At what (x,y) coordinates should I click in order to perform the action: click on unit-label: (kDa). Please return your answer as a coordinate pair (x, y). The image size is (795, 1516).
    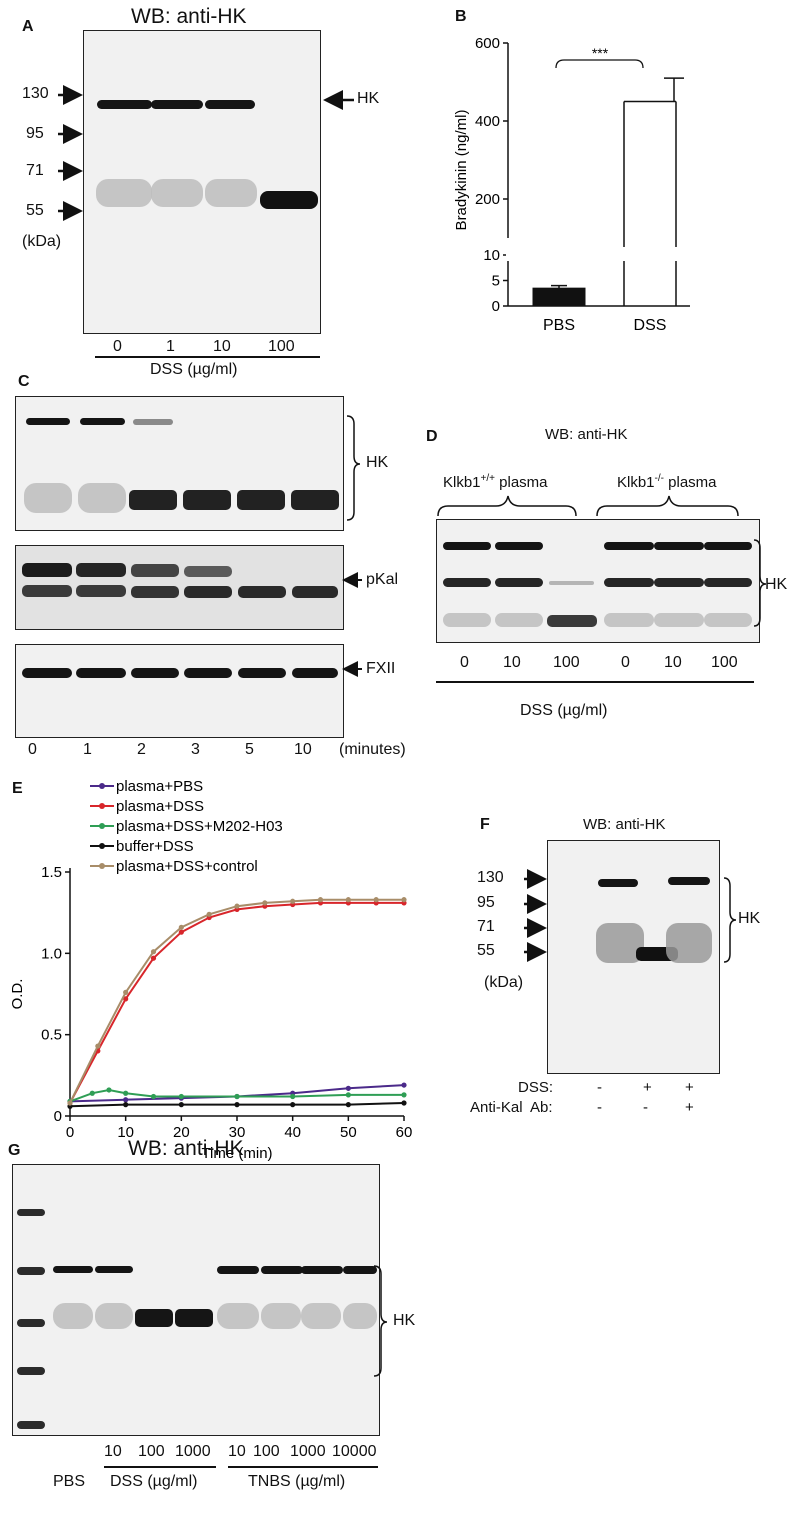
    Looking at the image, I should click on (504, 982).